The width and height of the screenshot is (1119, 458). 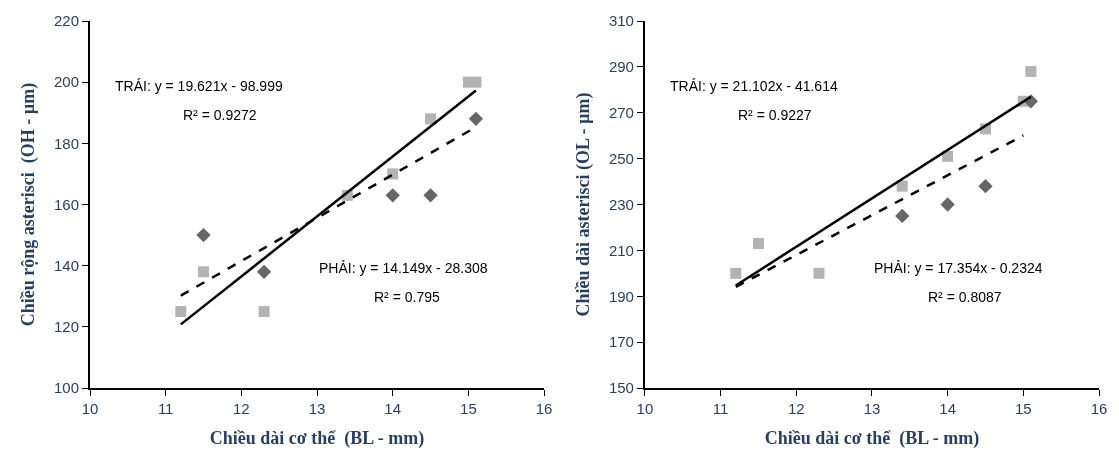 I want to click on y-tick-label: 220, so click(x=66, y=21).